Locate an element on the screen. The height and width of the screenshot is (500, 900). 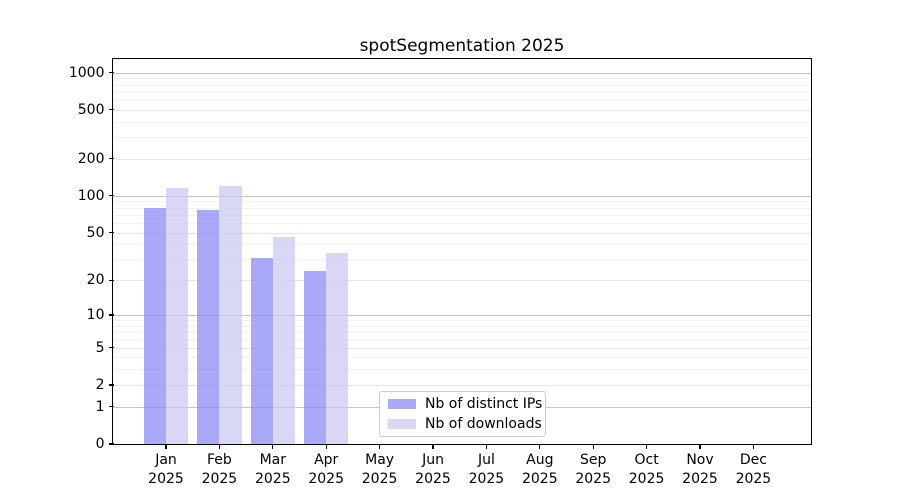
x-tick-label: Feb 2025 is located at coordinates (219, 469).